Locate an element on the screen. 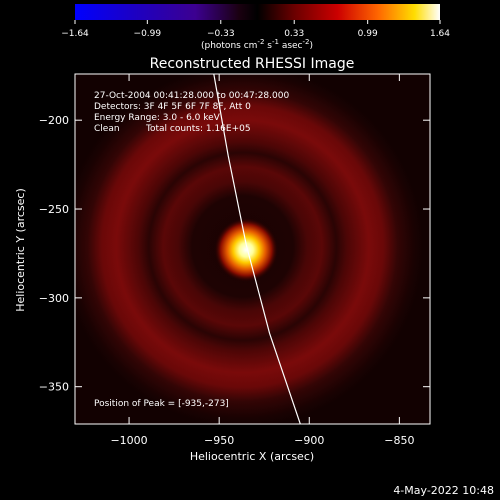 The image size is (500, 500). peak-position-text: Position of Peak = [-935,-273] is located at coordinates (161, 404).